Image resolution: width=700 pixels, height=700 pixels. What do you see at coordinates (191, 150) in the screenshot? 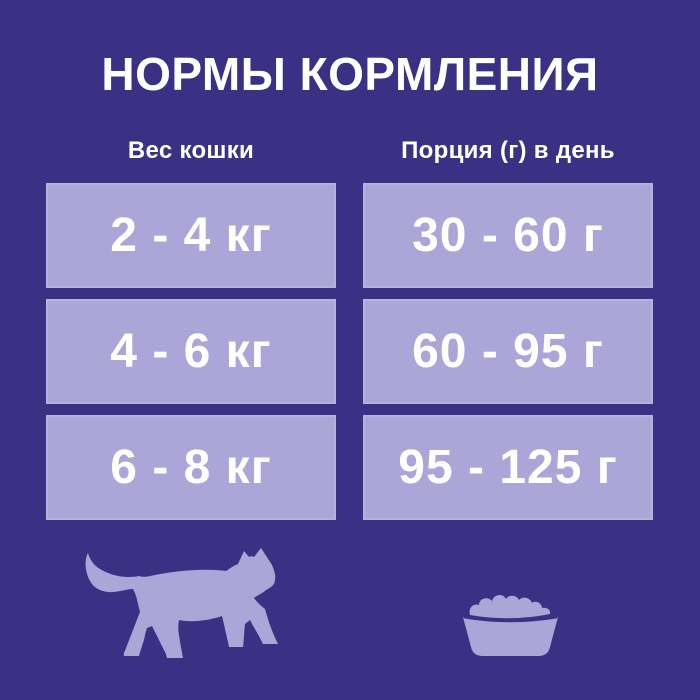
I see `column-header-cat-weight: Вес кошки` at bounding box center [191, 150].